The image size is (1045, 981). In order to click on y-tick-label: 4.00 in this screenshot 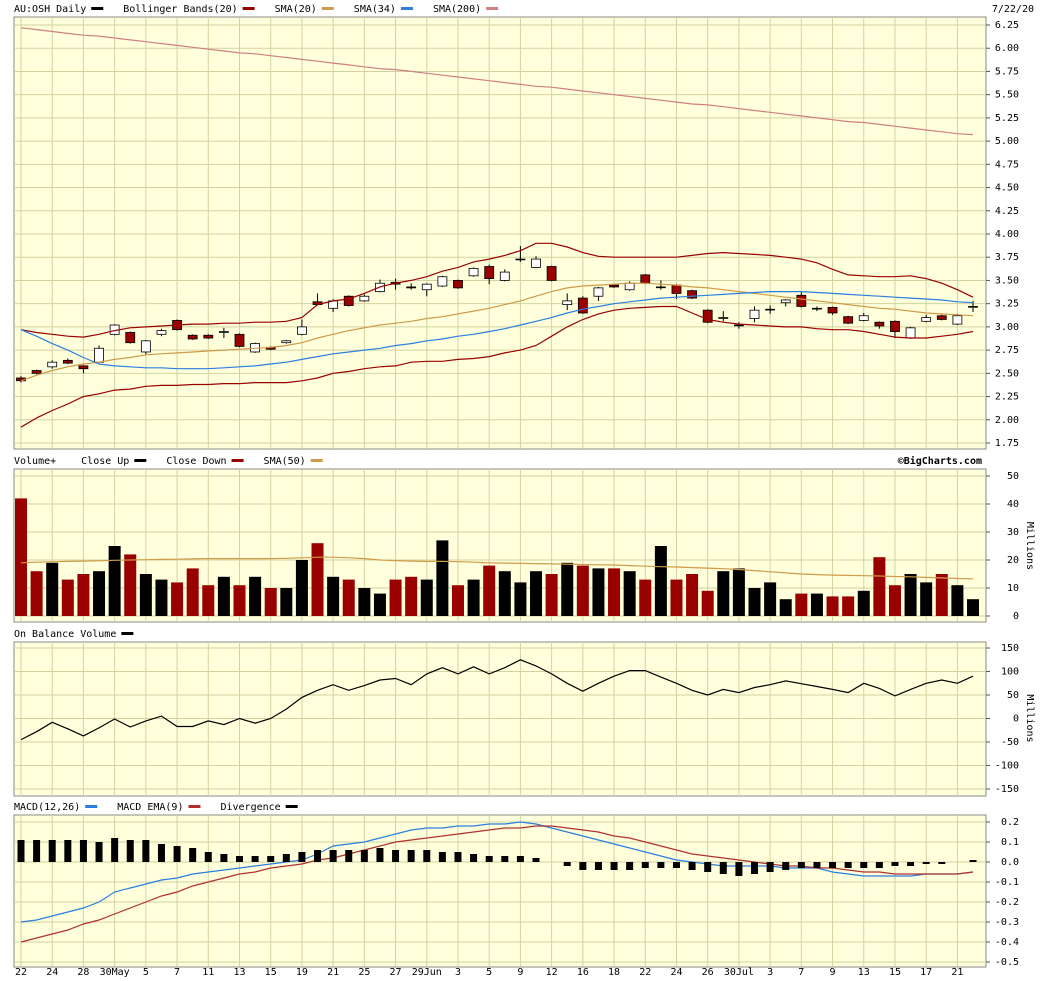, I will do `click(1007, 234)`.